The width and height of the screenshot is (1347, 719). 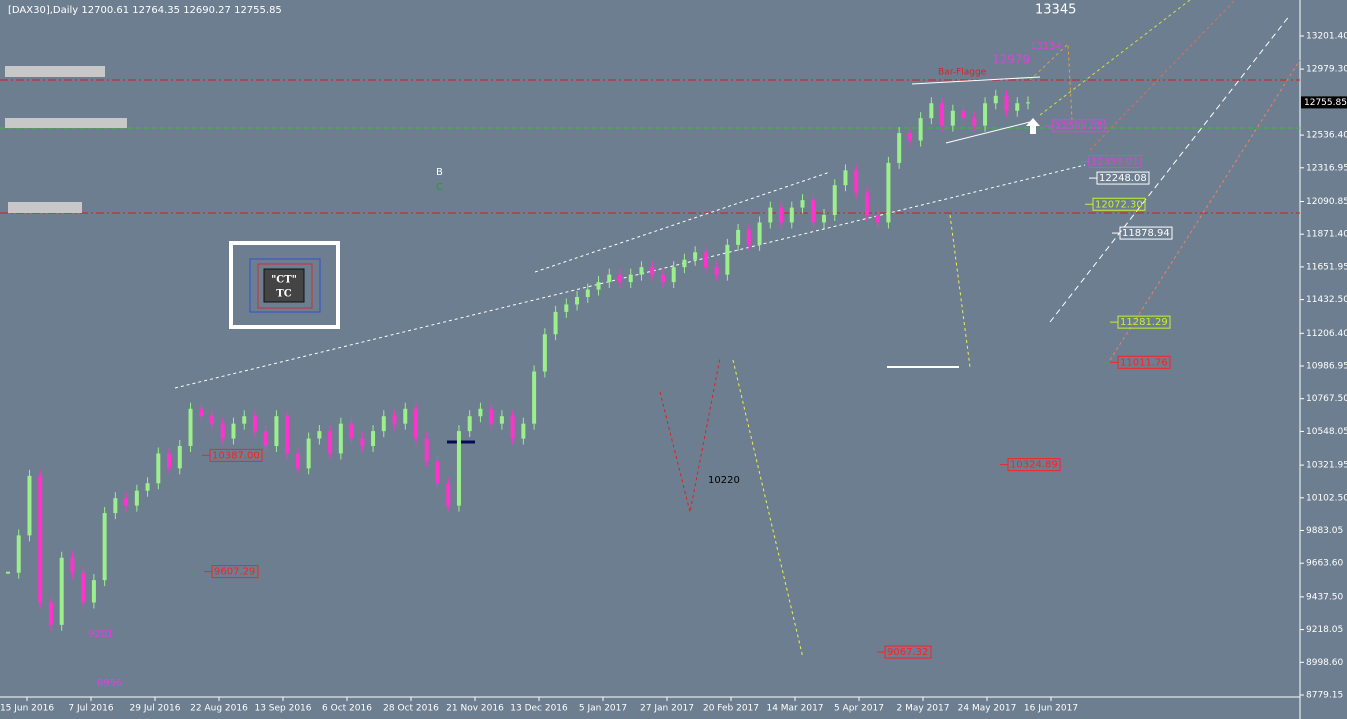 I want to click on price-label: 10324.89, so click(x=1034, y=465).